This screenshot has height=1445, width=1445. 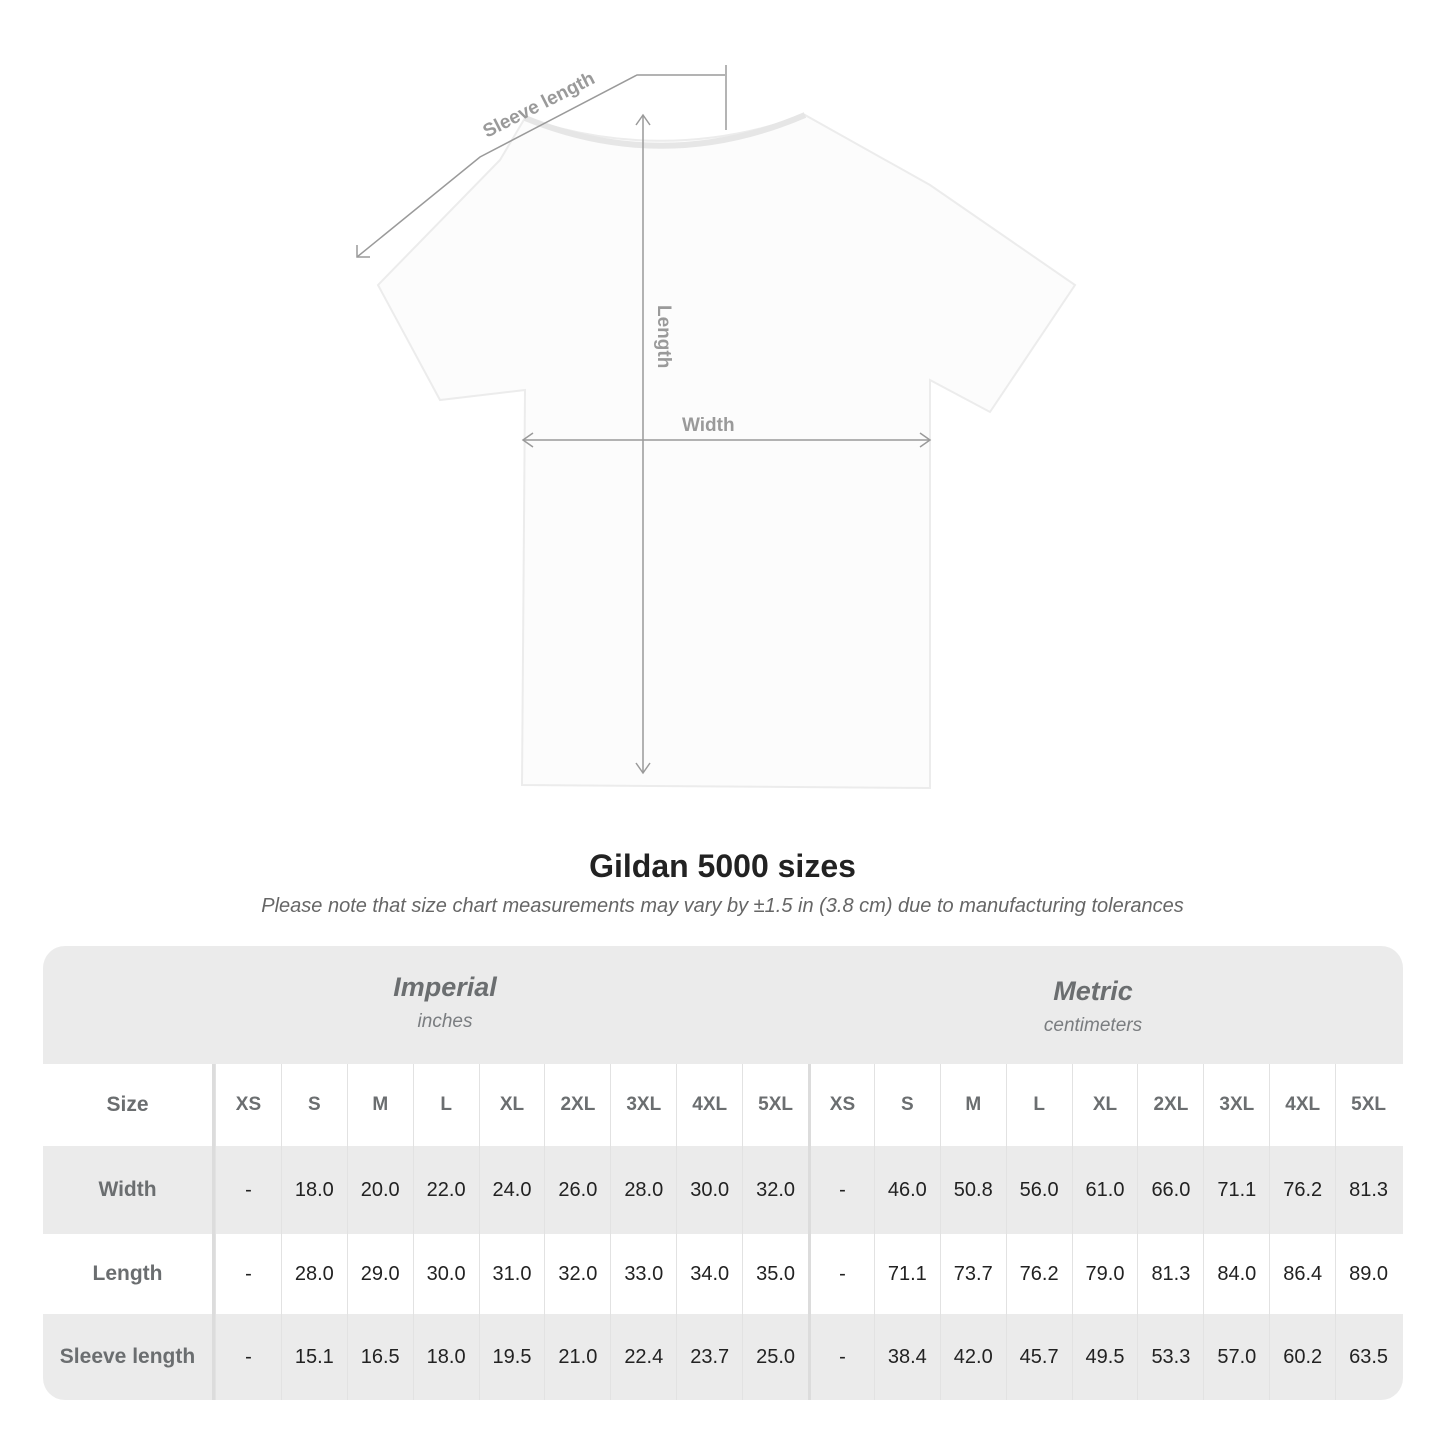 I want to click on metric-value: 57.0, so click(x=1236, y=1357).